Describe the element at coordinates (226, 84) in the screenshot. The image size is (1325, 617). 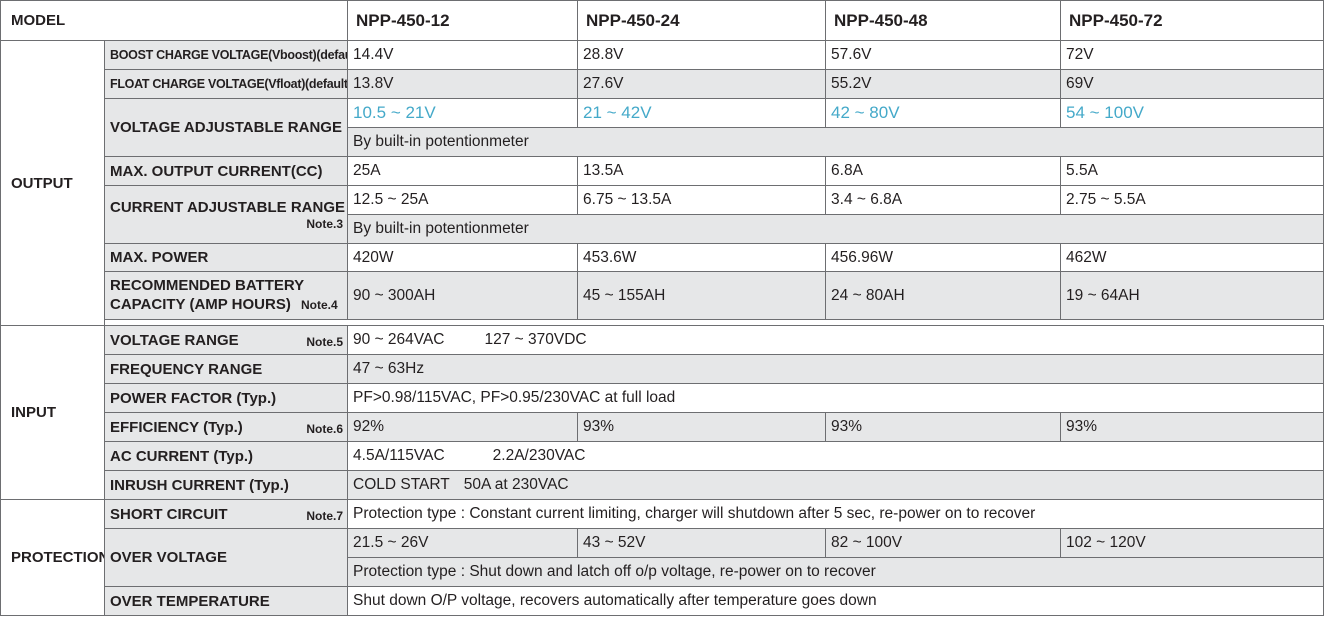
I see `label-float-charge-voltage: FLOAT CHARGE VOLTAGE(Vfloat)(default)` at that location.